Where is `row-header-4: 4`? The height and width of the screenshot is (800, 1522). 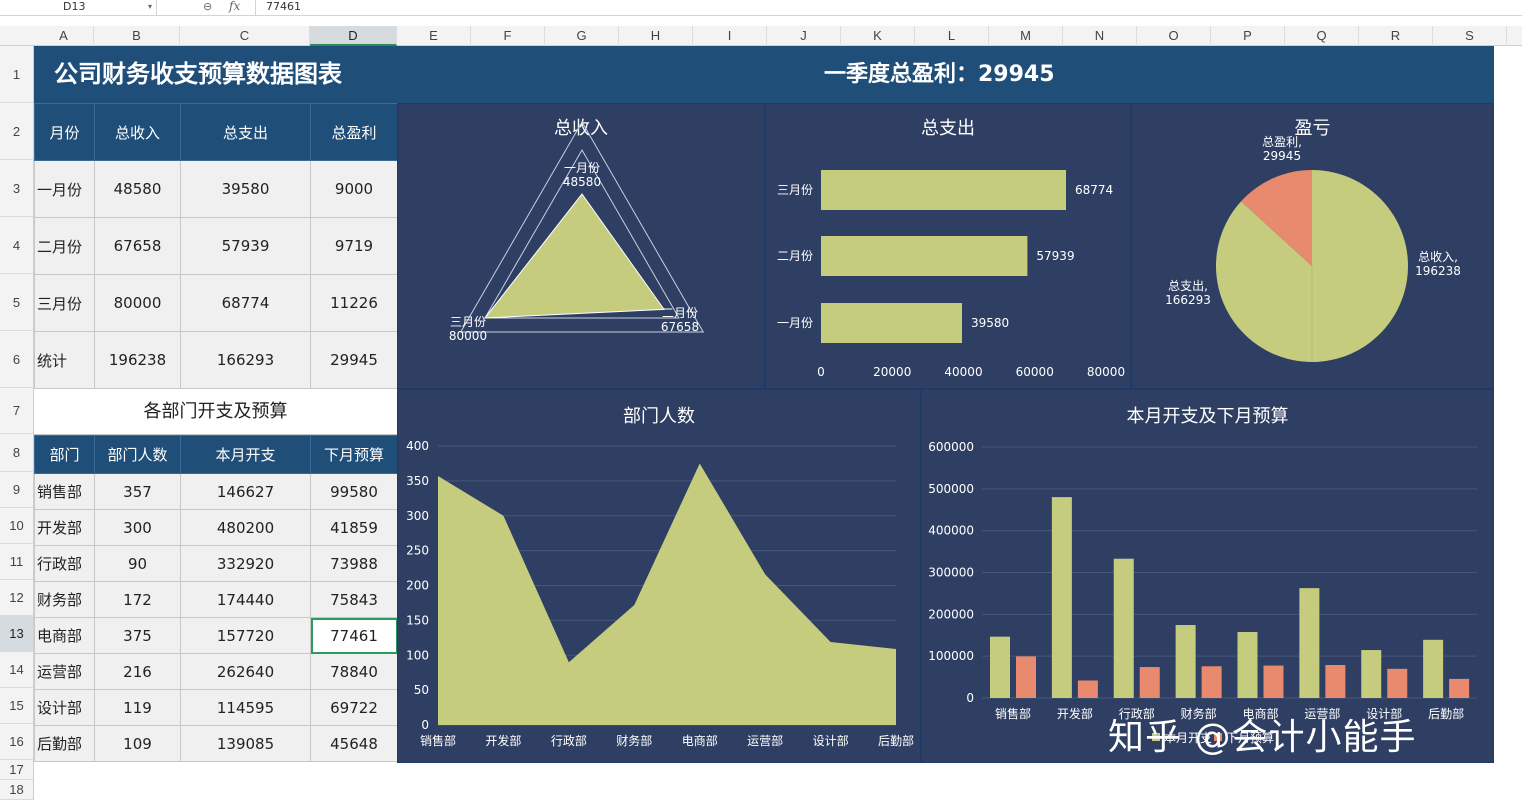
row-header-4: 4 is located at coordinates (16, 245).